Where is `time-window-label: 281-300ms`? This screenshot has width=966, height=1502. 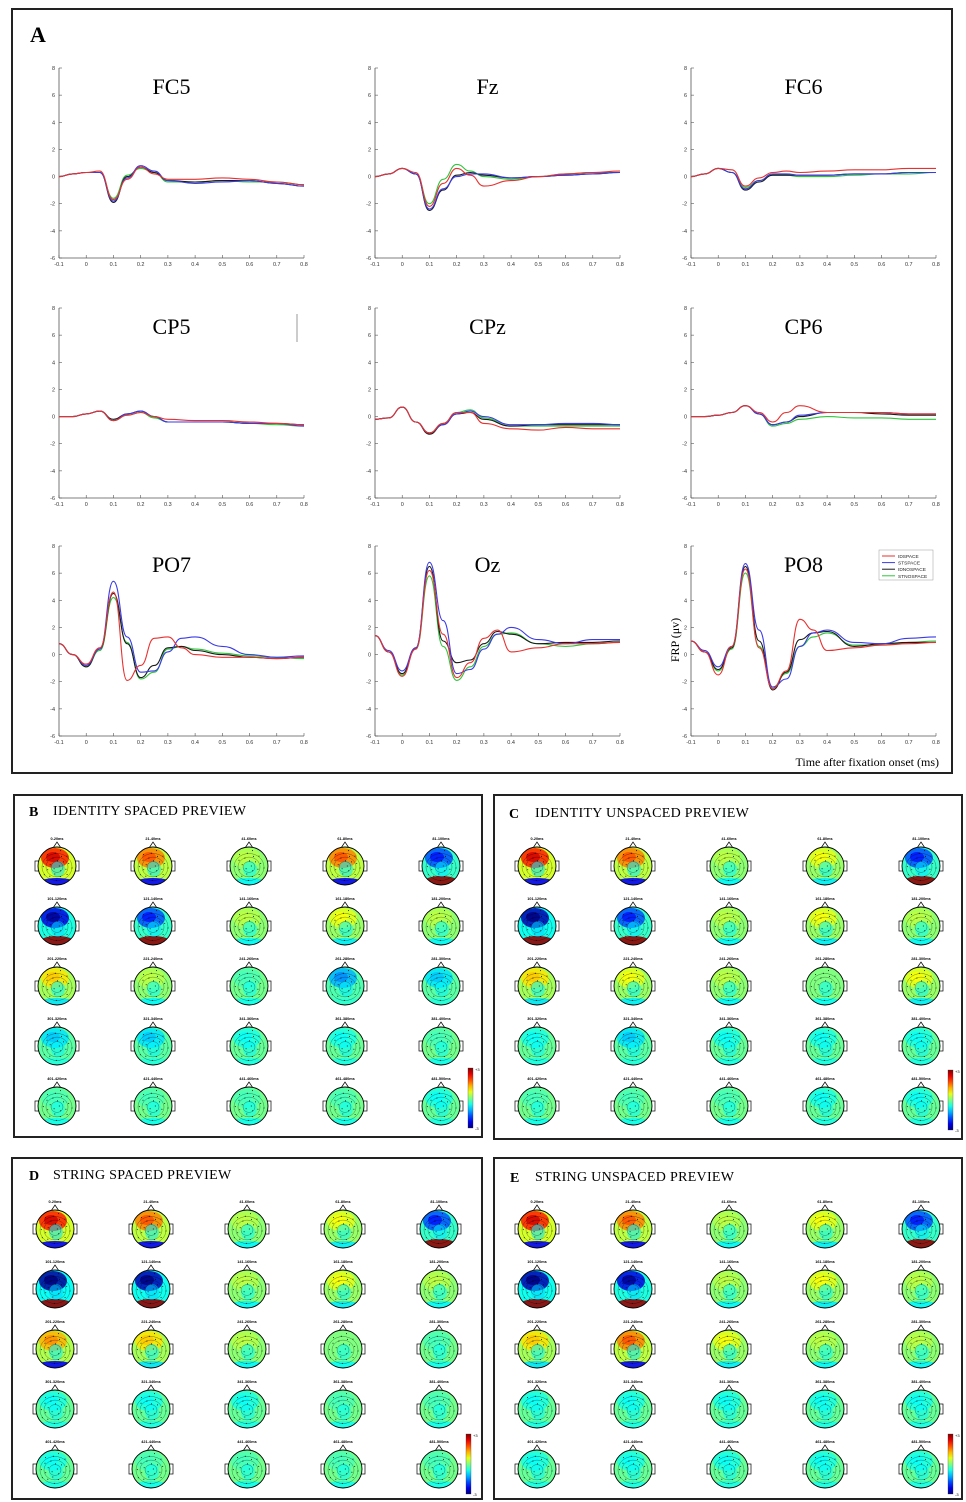 time-window-label: 281-300ms is located at coordinates (440, 959).